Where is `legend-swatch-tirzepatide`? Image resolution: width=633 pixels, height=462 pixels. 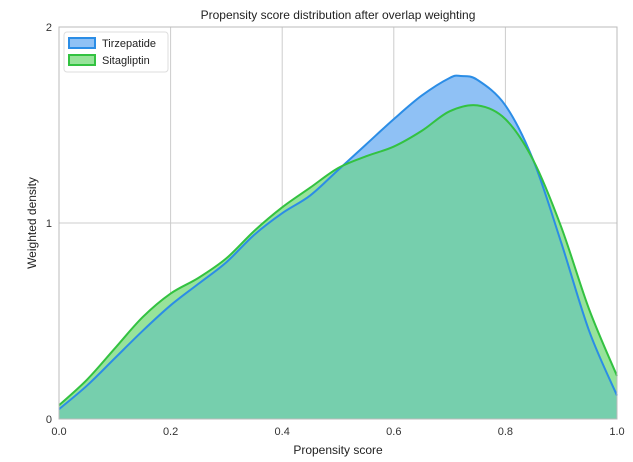 legend-swatch-tirzepatide is located at coordinates (82, 43).